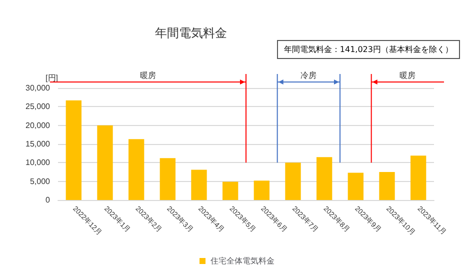  What do you see at coordinates (38, 88) in the screenshot?
I see `y-tick-label: 30,000` at bounding box center [38, 88].